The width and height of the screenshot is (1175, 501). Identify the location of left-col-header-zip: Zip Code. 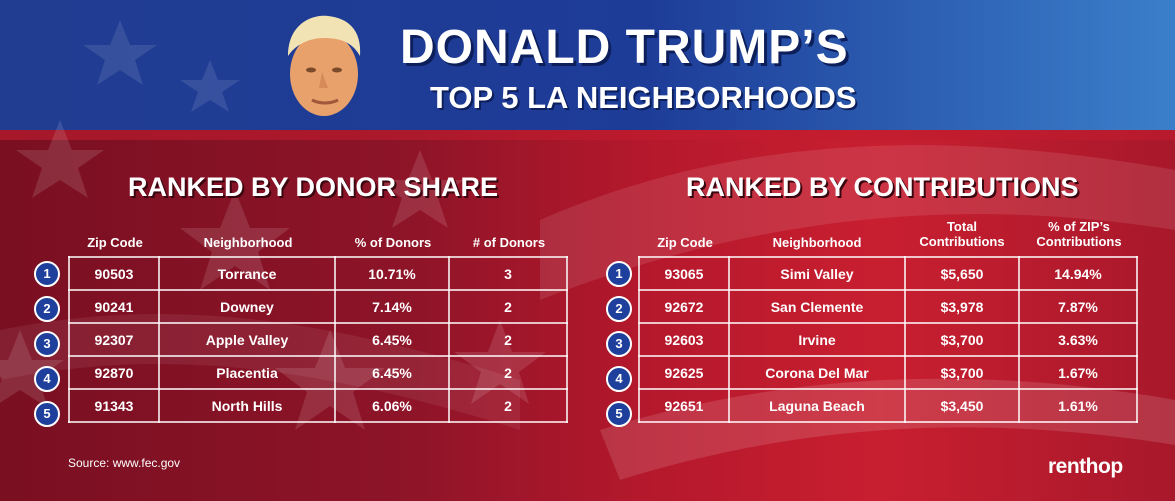
(115, 242).